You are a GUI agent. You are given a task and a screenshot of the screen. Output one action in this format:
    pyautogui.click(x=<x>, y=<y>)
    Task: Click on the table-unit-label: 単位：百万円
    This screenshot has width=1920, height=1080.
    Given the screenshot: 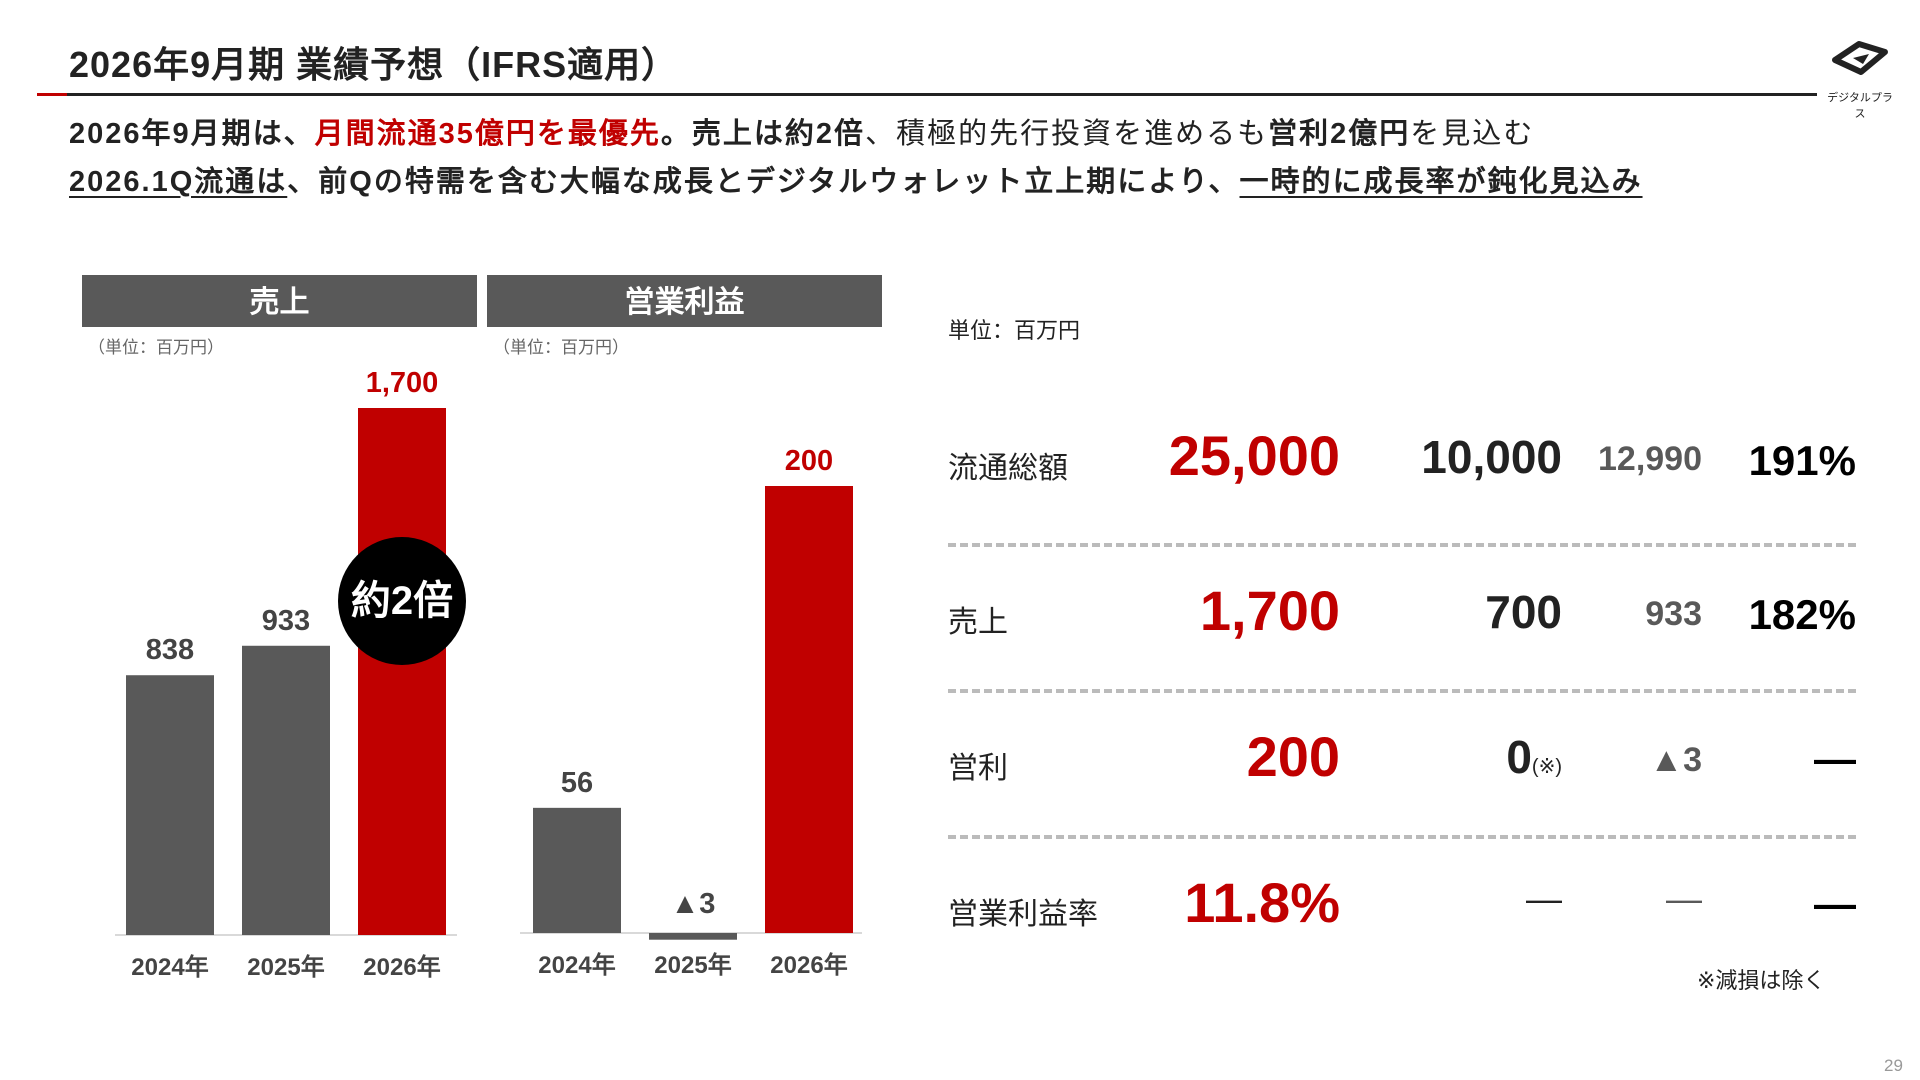 What is the action you would take?
    pyautogui.click(x=1014, y=330)
    